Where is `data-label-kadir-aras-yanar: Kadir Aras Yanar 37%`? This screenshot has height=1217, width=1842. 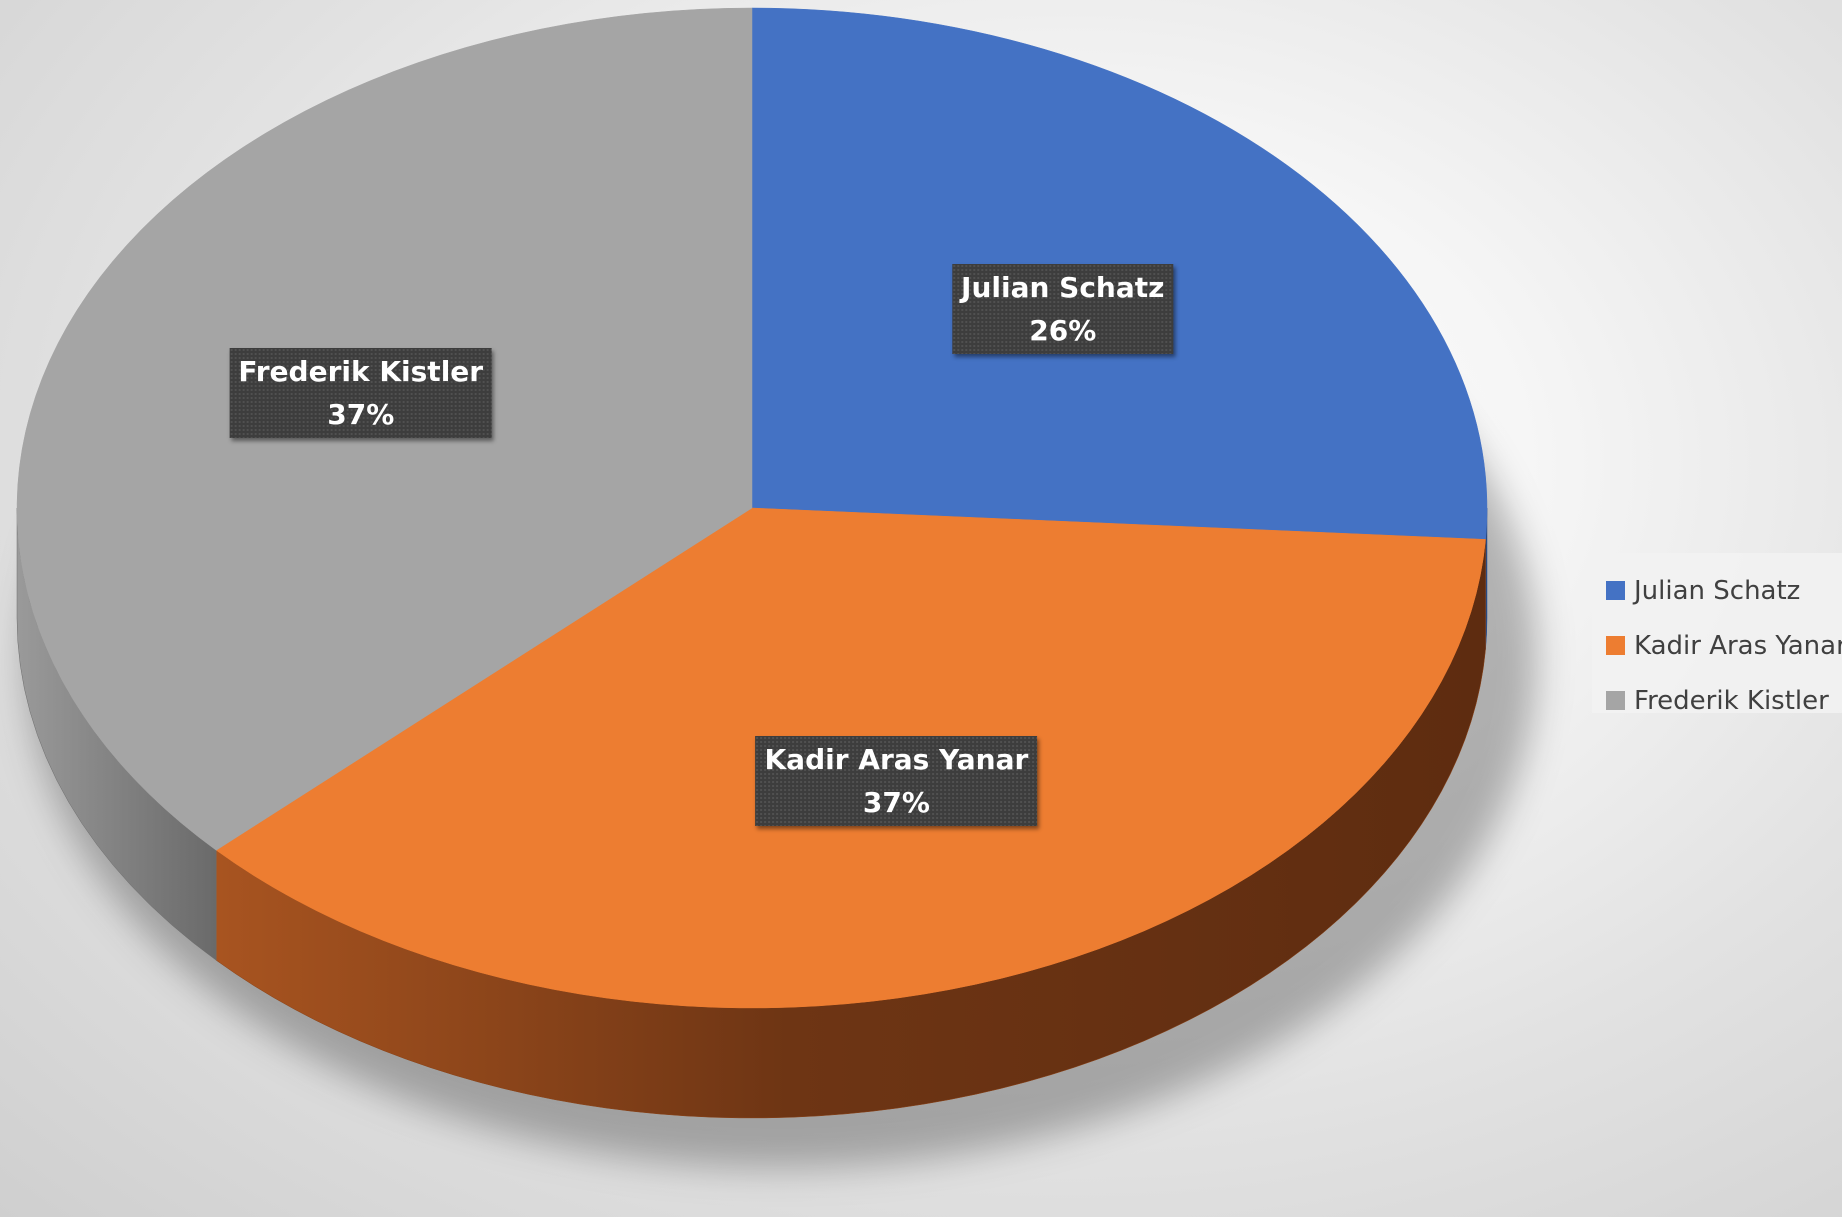 data-label-kadir-aras-yanar: Kadir Aras Yanar 37% is located at coordinates (896, 780).